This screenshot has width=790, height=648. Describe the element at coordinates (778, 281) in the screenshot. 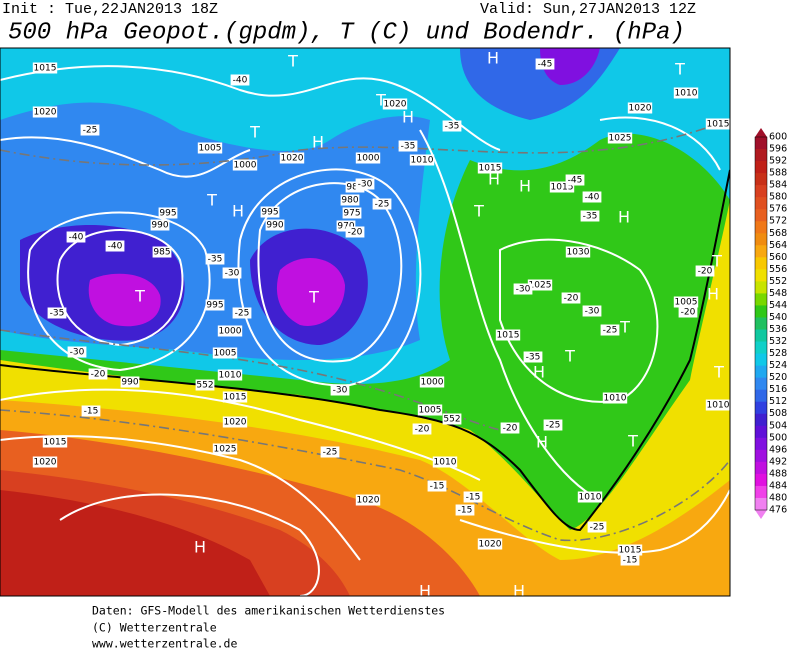

I see `colorbar-label: 552` at that location.